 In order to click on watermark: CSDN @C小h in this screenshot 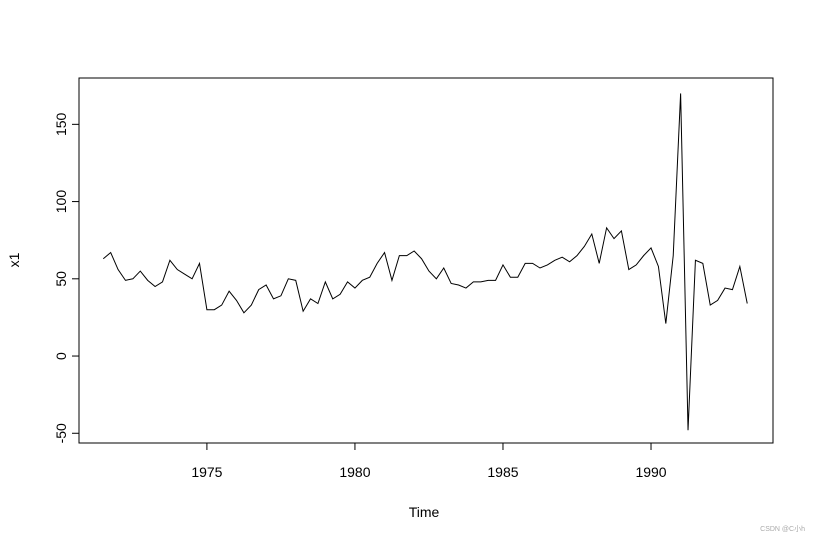, I will do `click(782, 528)`.